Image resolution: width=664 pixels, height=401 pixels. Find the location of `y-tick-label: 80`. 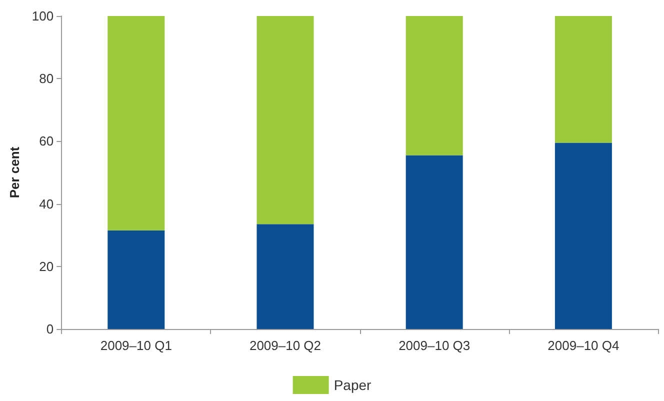

y-tick-label: 80 is located at coordinates (46, 78).